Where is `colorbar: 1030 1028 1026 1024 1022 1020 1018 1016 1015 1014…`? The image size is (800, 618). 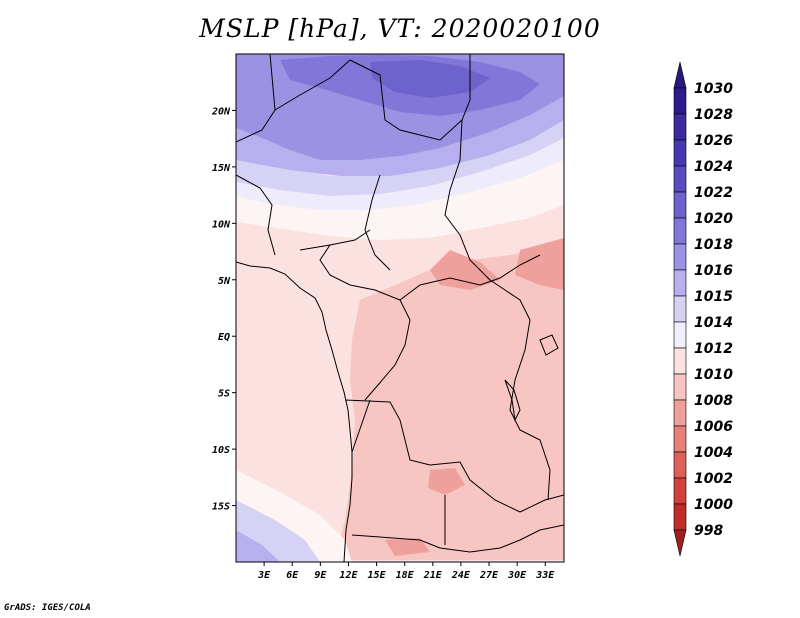 colorbar: 1030 1028 1026 1024 1022 1020 1018 1016 1015 1014… is located at coordinates (703, 309).